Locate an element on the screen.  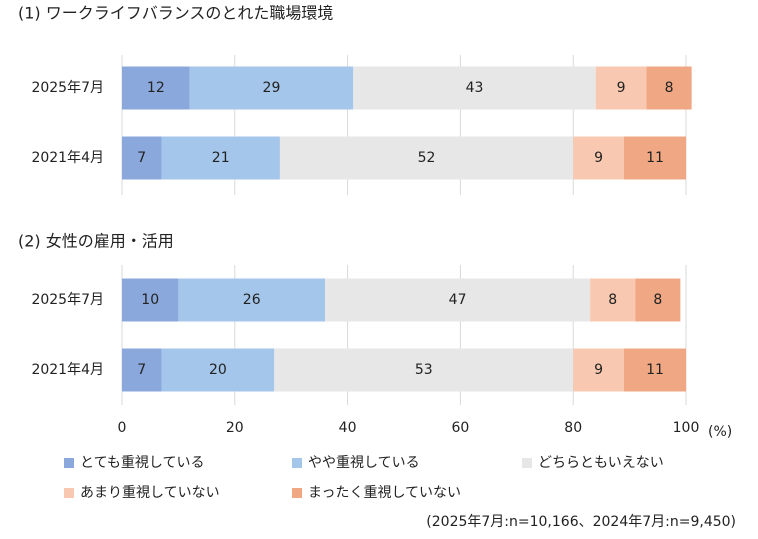
value-label: 10 is located at coordinates (150, 300).